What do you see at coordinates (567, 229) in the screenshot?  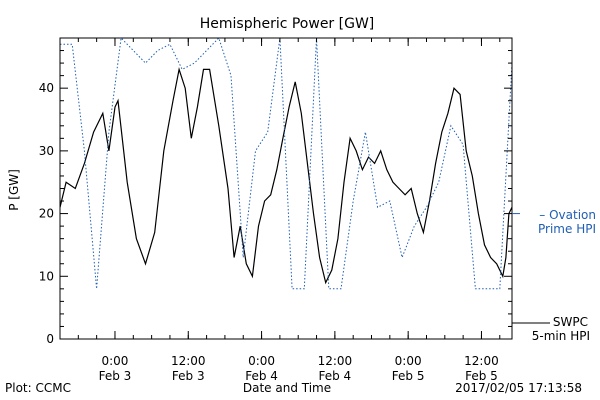 I see `legend-ovation-label: Prime HPI` at bounding box center [567, 229].